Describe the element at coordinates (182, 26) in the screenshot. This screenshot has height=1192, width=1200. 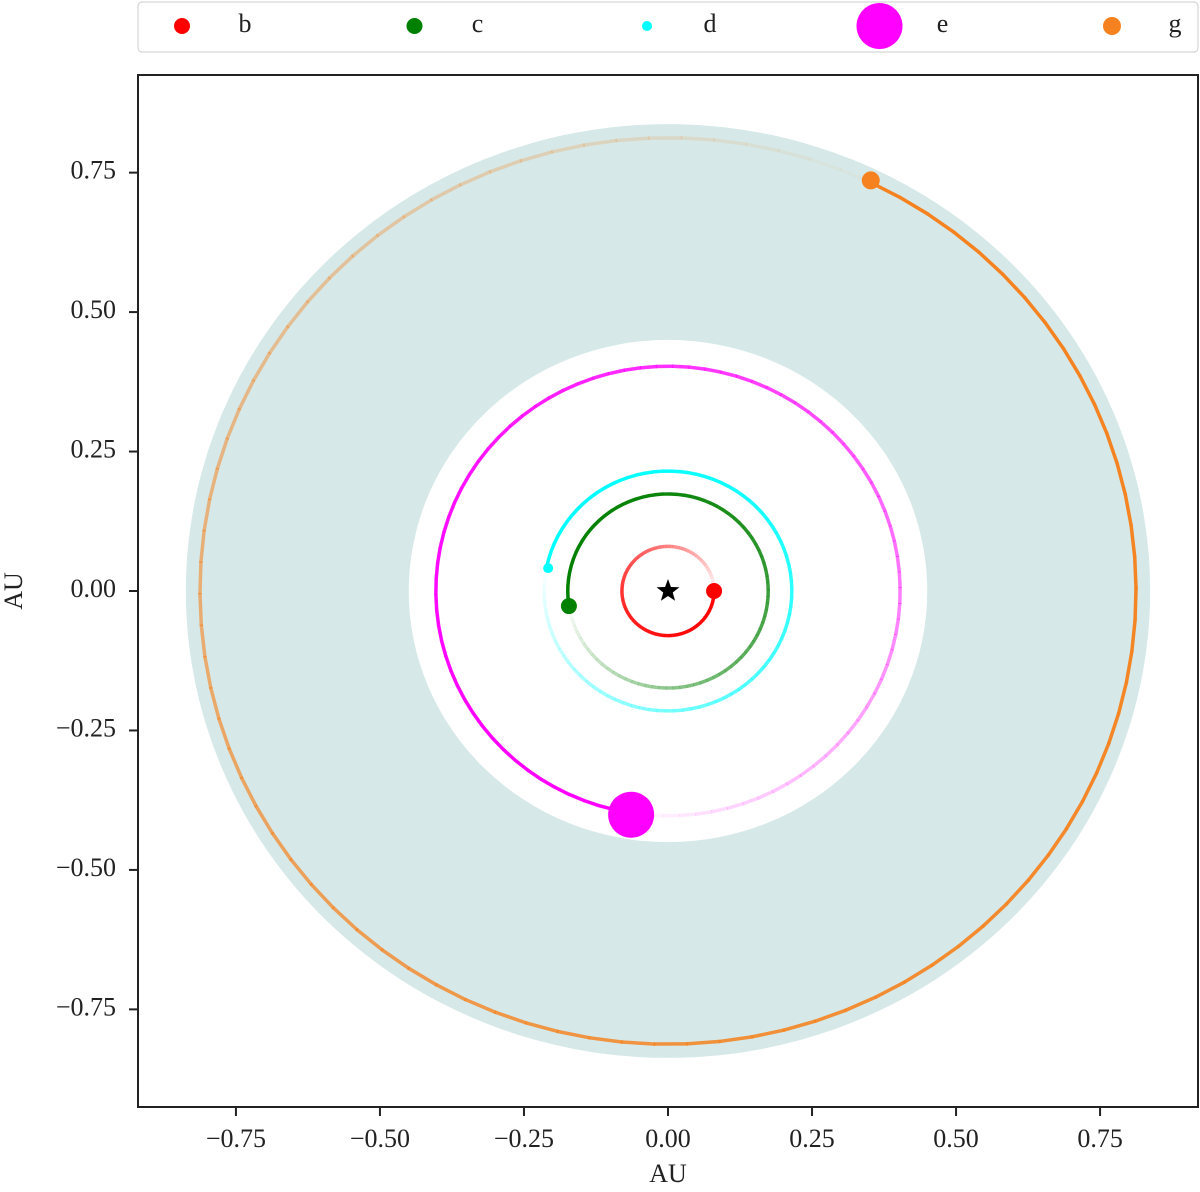
I see `legend-marker` at that location.